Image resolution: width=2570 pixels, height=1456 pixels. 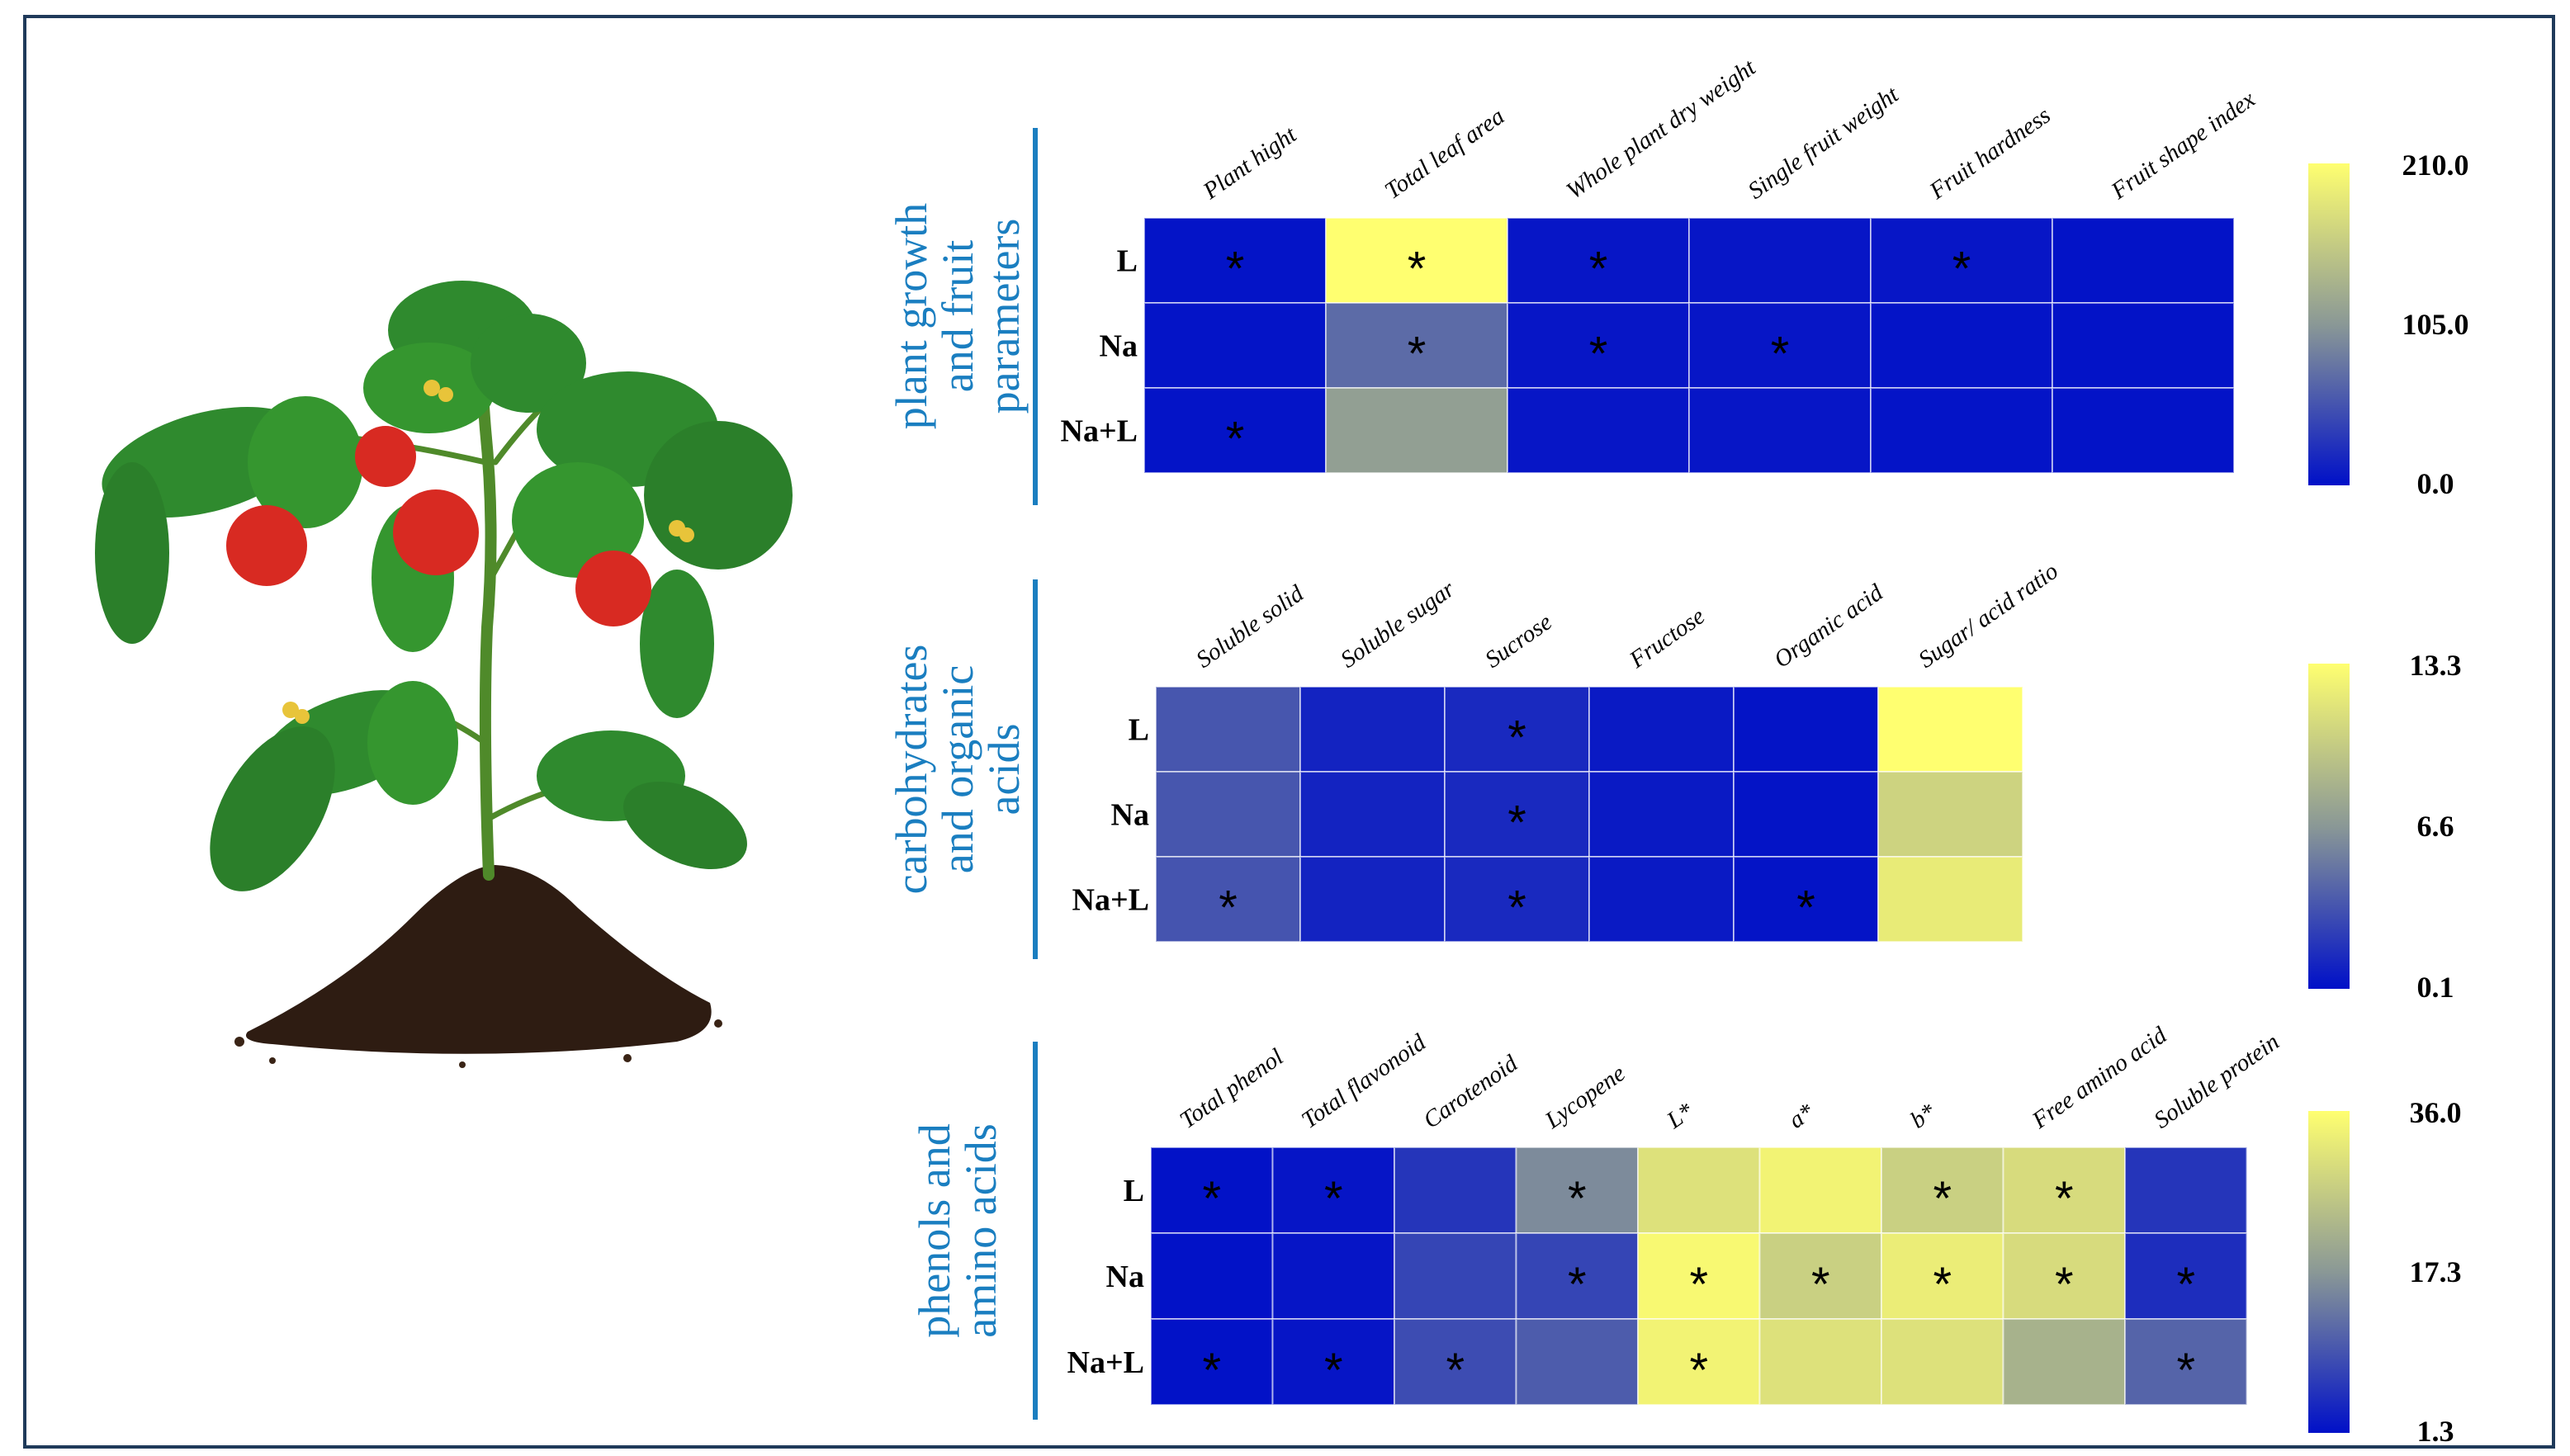 What do you see at coordinates (2099, 1078) in the screenshot?
I see `column-label: Free amino acid` at bounding box center [2099, 1078].